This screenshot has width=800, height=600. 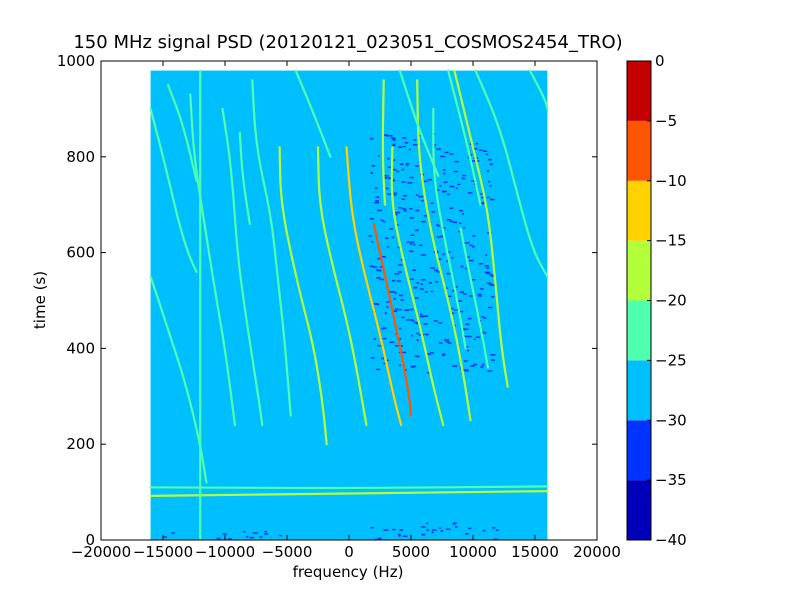 I want to click on colorbar-tick-label: −35, so click(x=671, y=480).